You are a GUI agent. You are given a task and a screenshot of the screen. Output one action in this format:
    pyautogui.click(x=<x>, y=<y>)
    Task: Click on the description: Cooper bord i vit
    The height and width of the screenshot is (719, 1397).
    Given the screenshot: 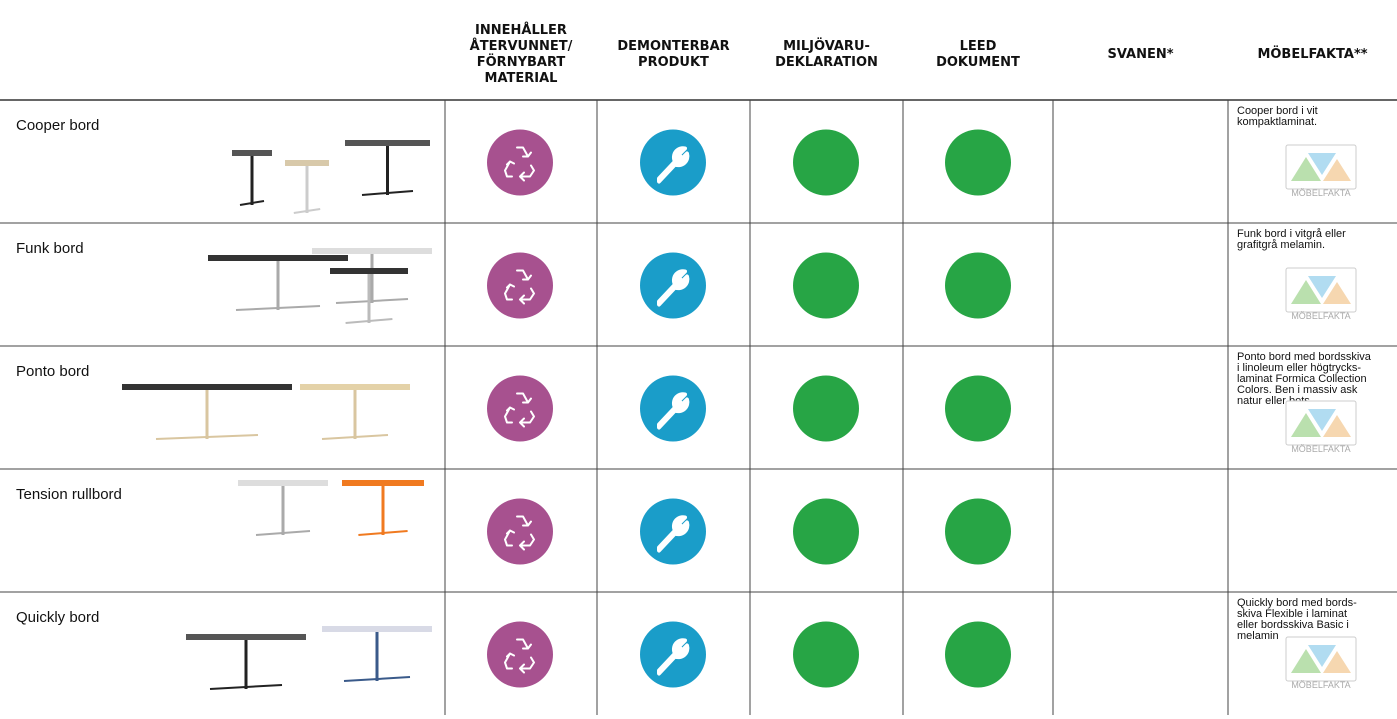 What is the action you would take?
    pyautogui.click(x=1277, y=111)
    